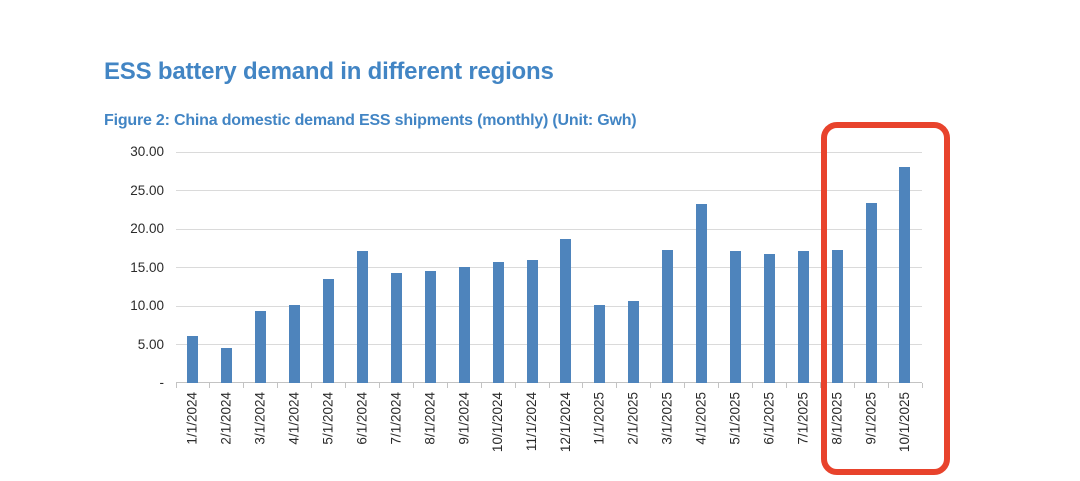 The height and width of the screenshot is (481, 1080). I want to click on x-axis-label: 8/1/2024, so click(430, 418).